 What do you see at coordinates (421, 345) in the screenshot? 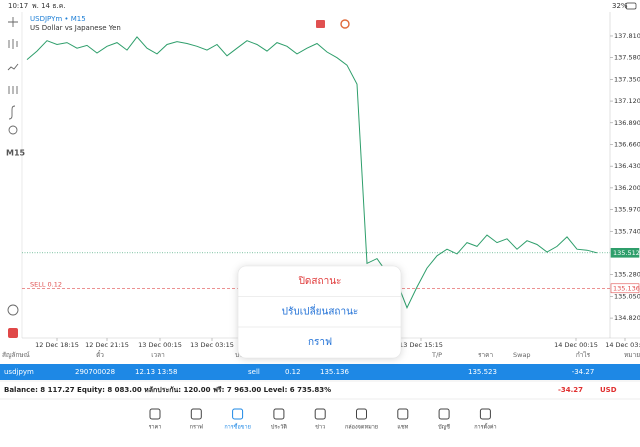
I see `x-tick-label: 13 Dec 15:15` at bounding box center [421, 345].